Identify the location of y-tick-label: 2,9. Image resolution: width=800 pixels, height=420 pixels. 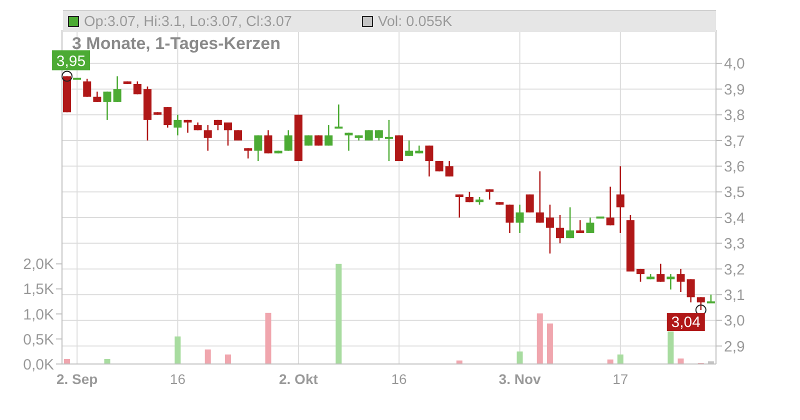
(734, 347).